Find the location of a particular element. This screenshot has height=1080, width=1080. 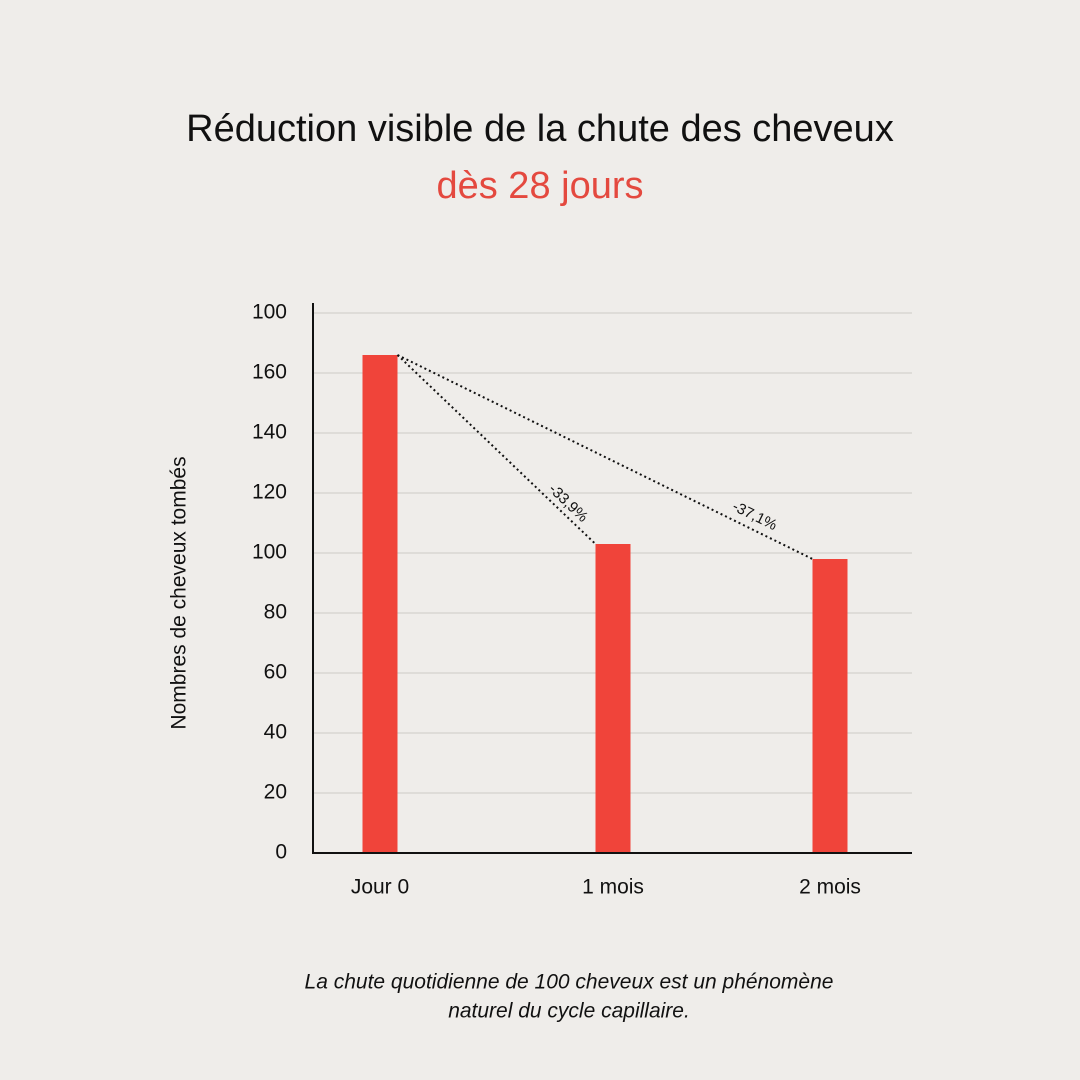

footnote: naturel du cycle capillaire. is located at coordinates (569, 1011).